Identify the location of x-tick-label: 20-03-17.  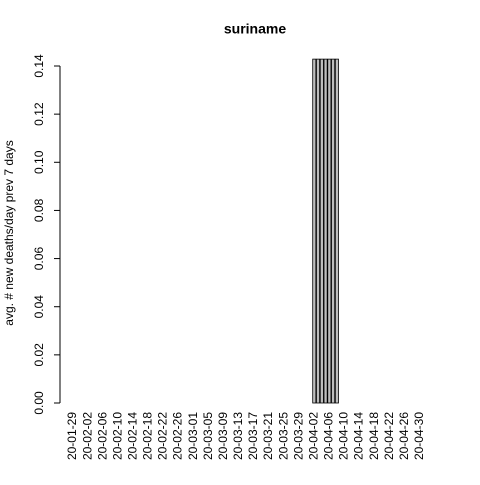
(253, 436).